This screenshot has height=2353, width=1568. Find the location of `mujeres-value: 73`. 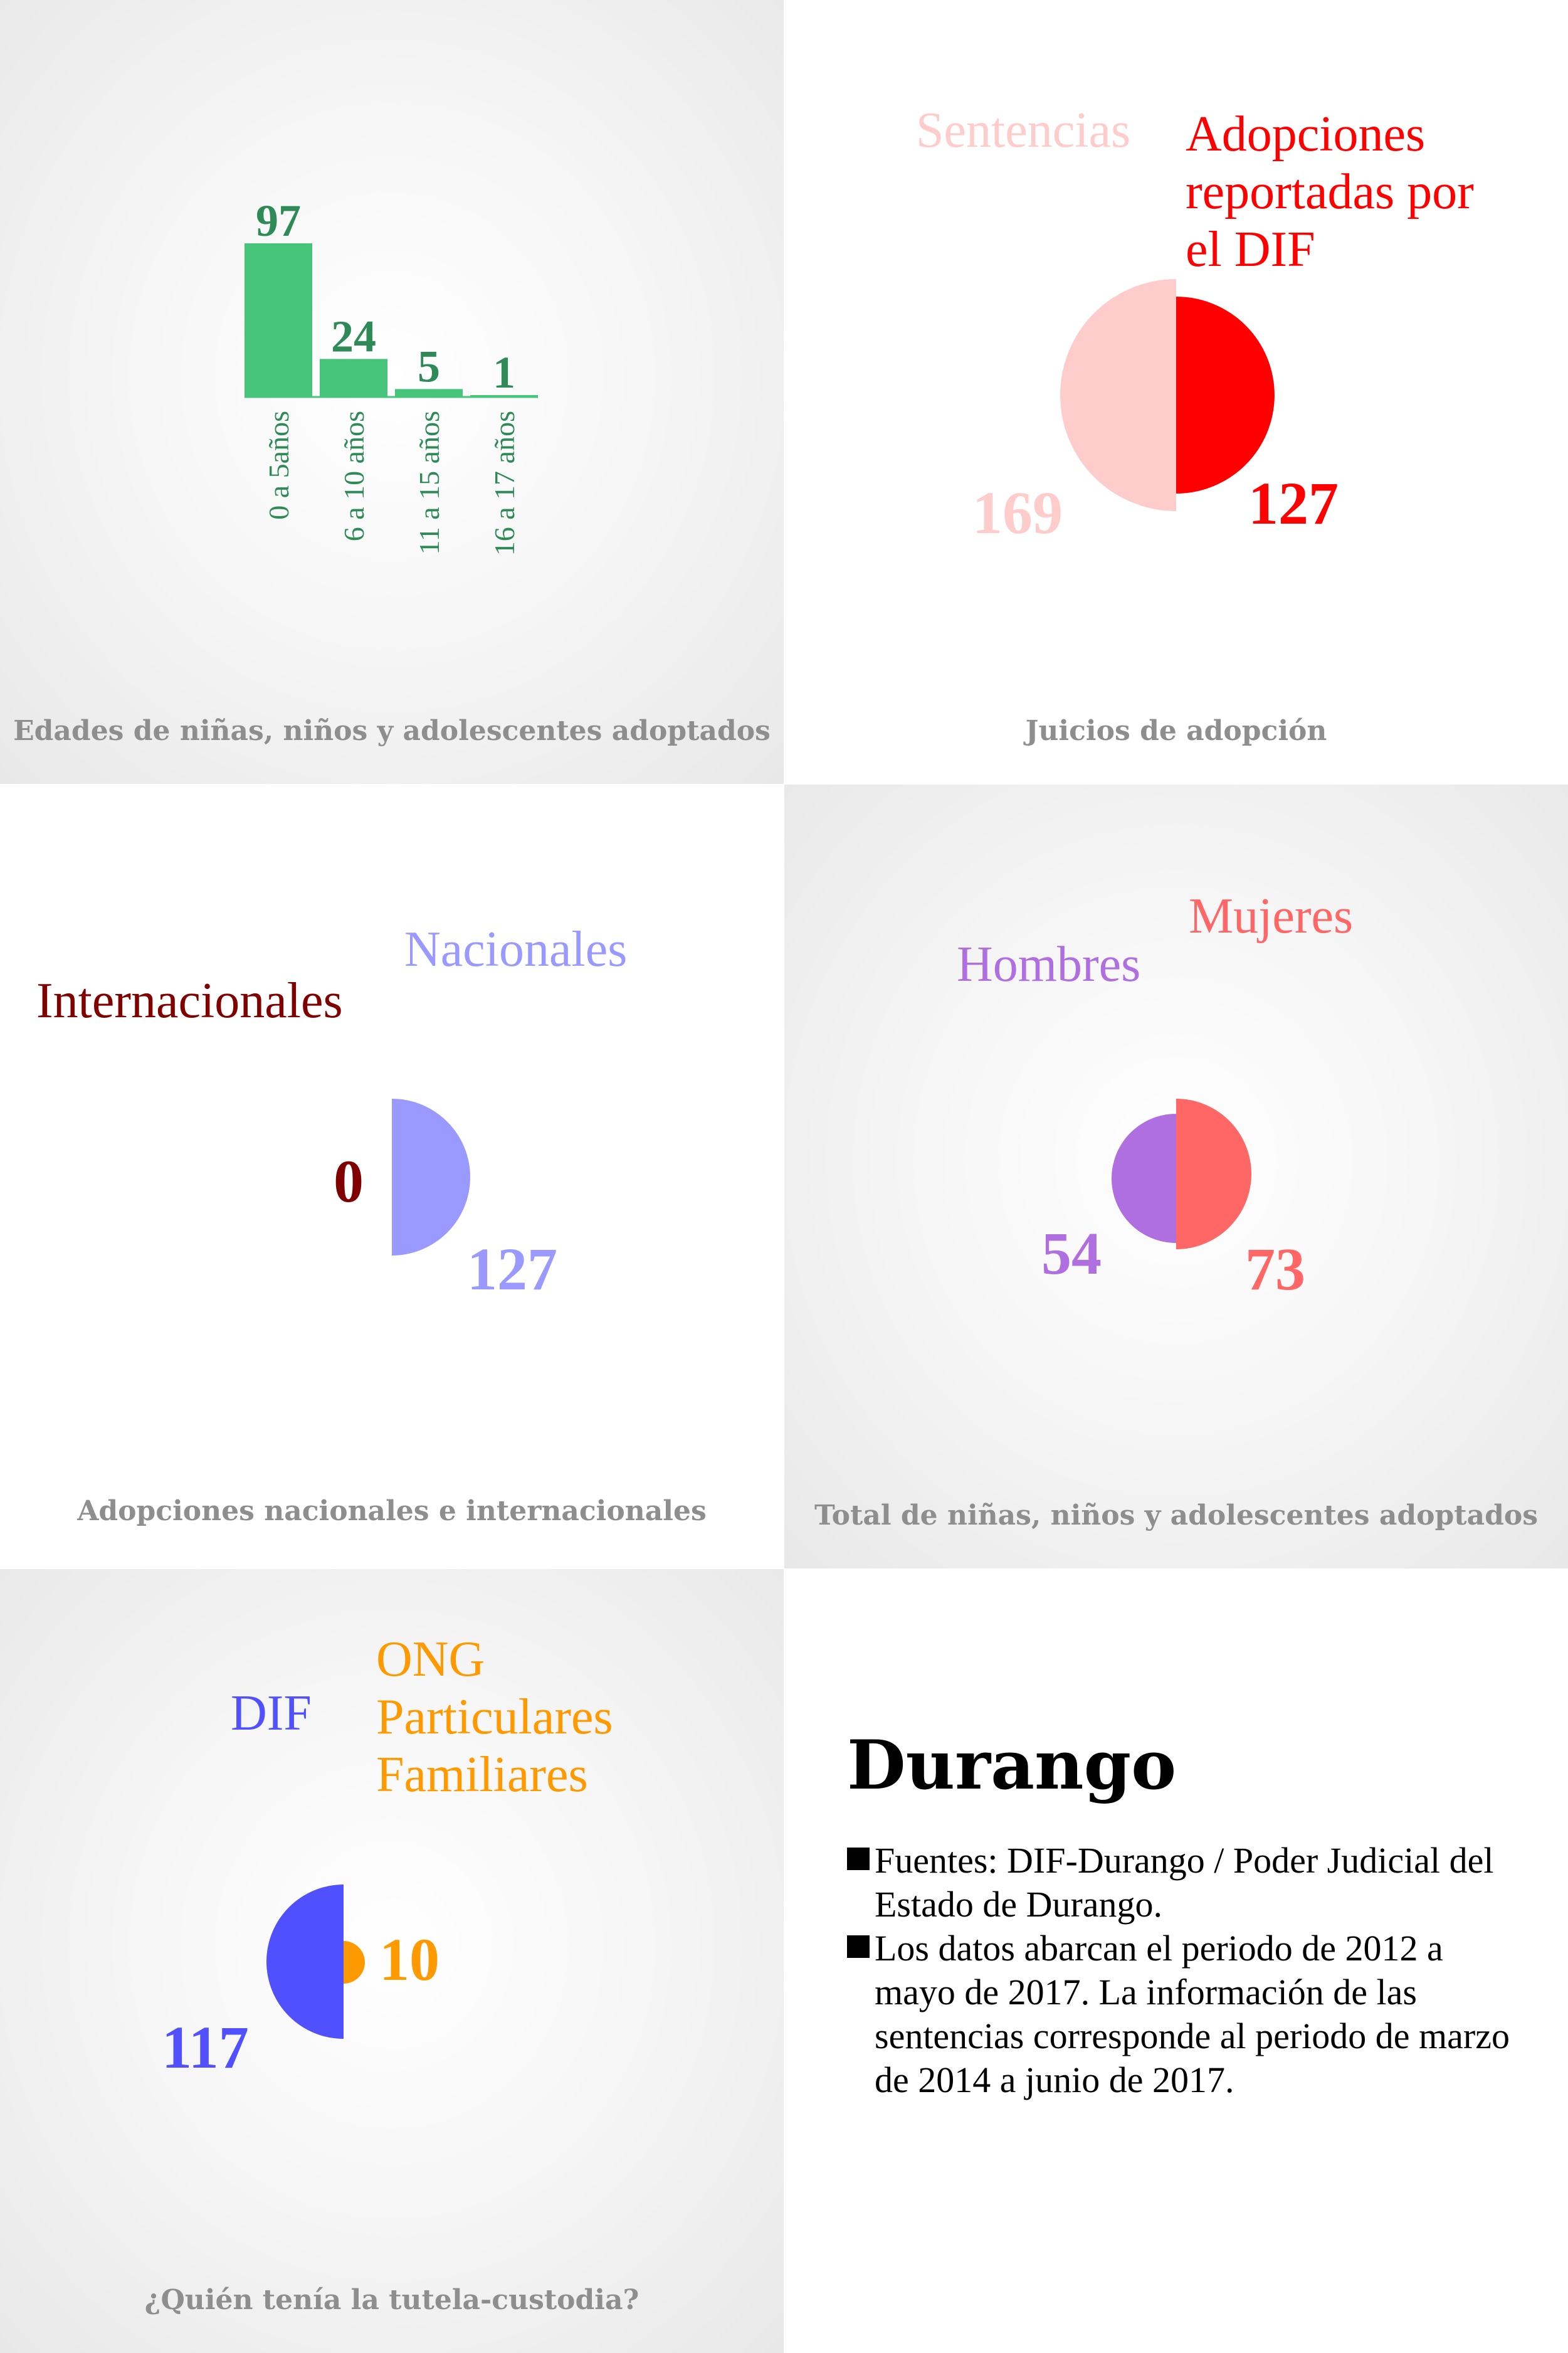

mujeres-value: 73 is located at coordinates (1275, 1269).